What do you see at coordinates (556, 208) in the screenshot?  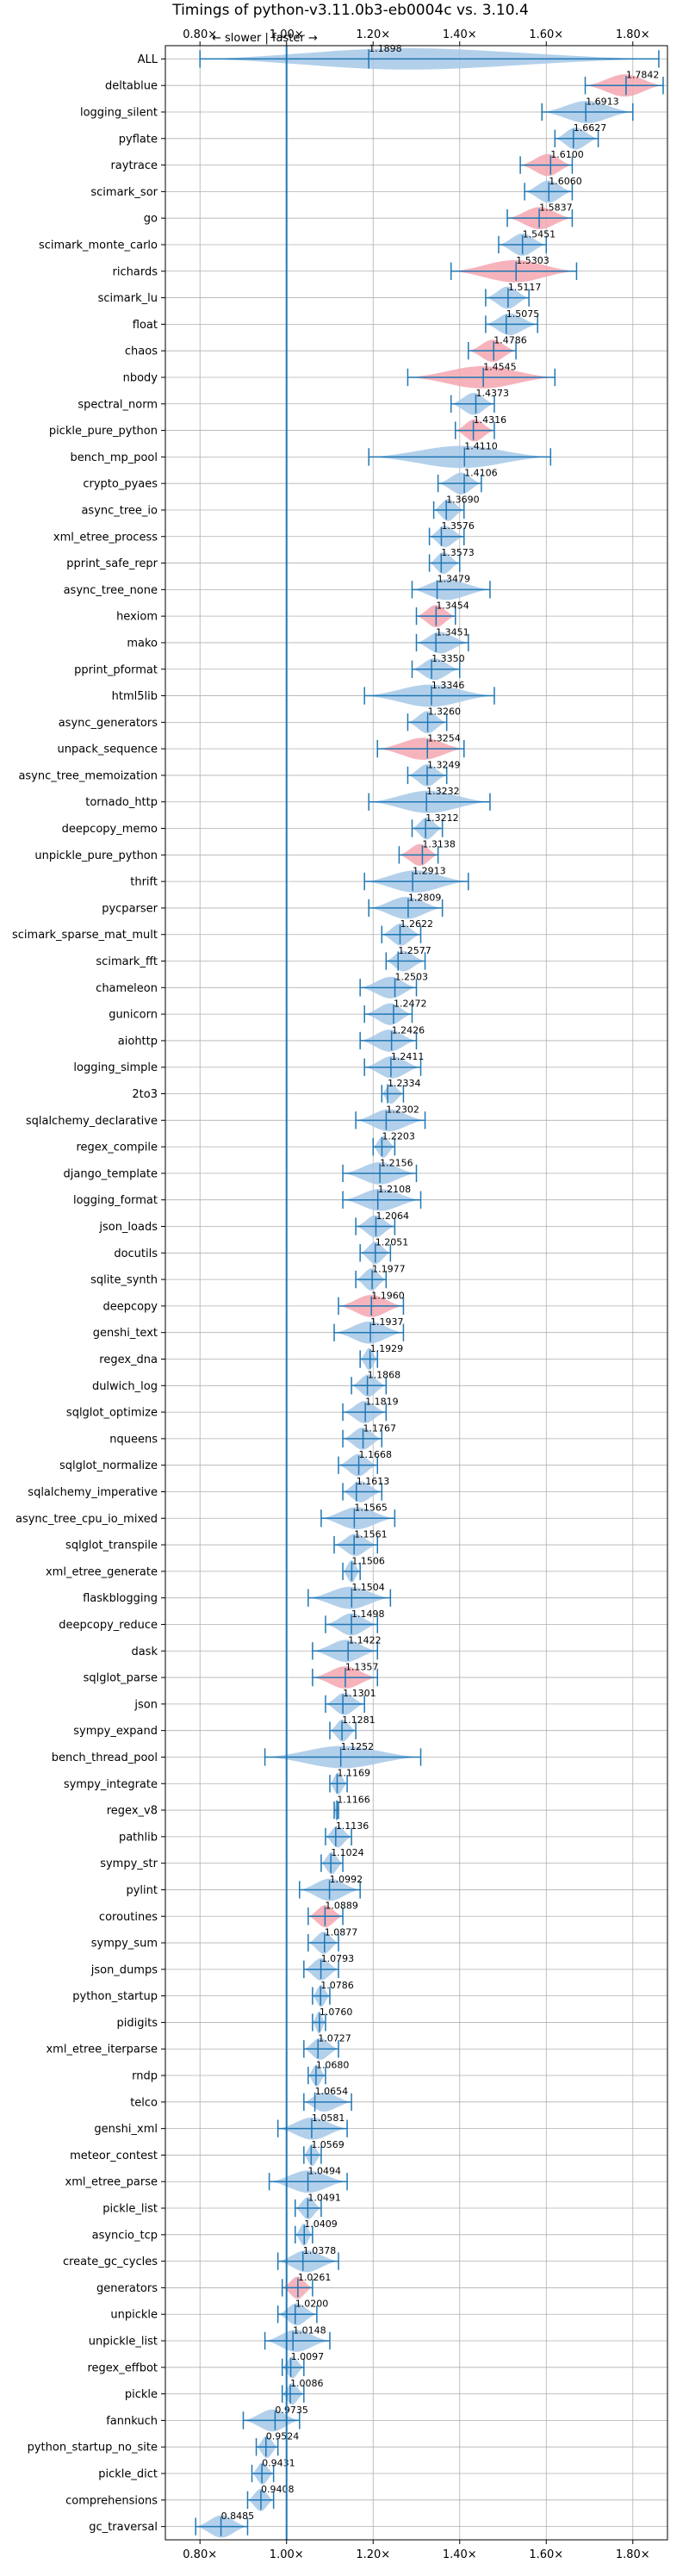 I see `value-label: 1.5837` at bounding box center [556, 208].